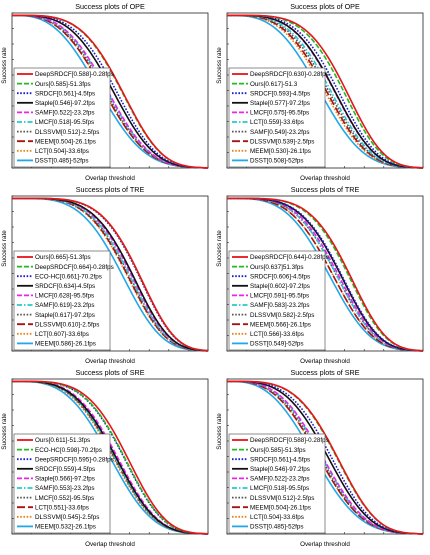 This screenshot has height=555, width=430. What do you see at coordinates (65, 305) in the screenshot?
I see `legend-entry: SAMF[0.619]-23.2fps` at bounding box center [65, 305].